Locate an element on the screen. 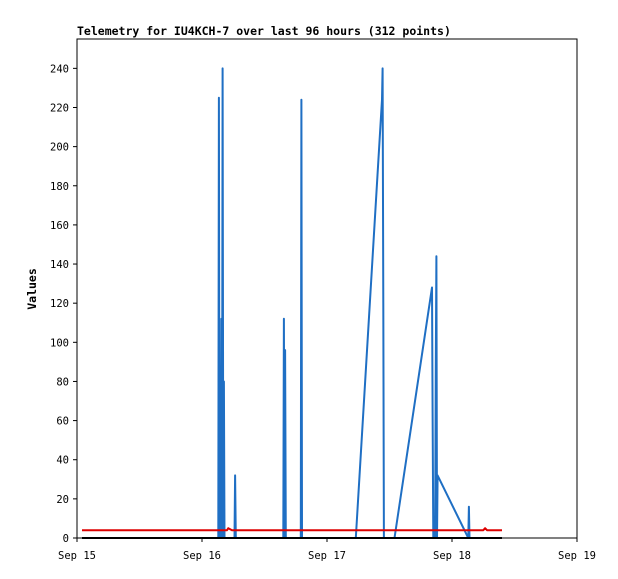 This screenshot has height=579, width=618. y-tick-label: 240 is located at coordinates (59, 69).